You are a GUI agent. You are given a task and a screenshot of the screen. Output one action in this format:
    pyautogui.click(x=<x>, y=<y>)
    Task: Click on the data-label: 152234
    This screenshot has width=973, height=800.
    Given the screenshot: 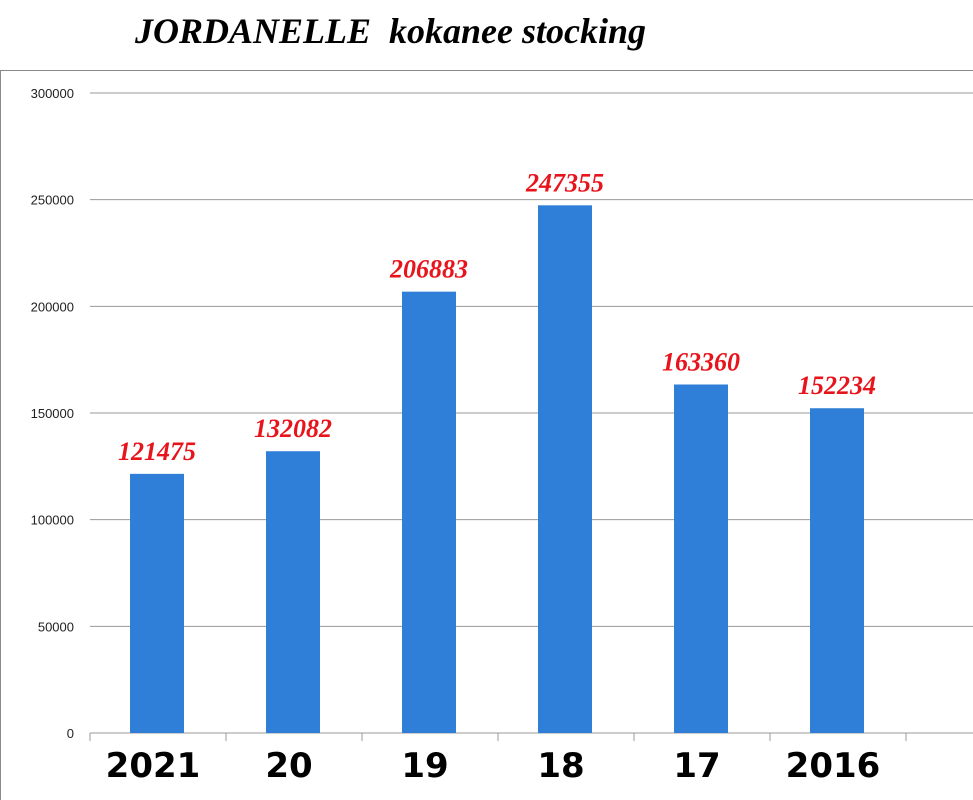 What is the action you would take?
    pyautogui.click(x=837, y=385)
    